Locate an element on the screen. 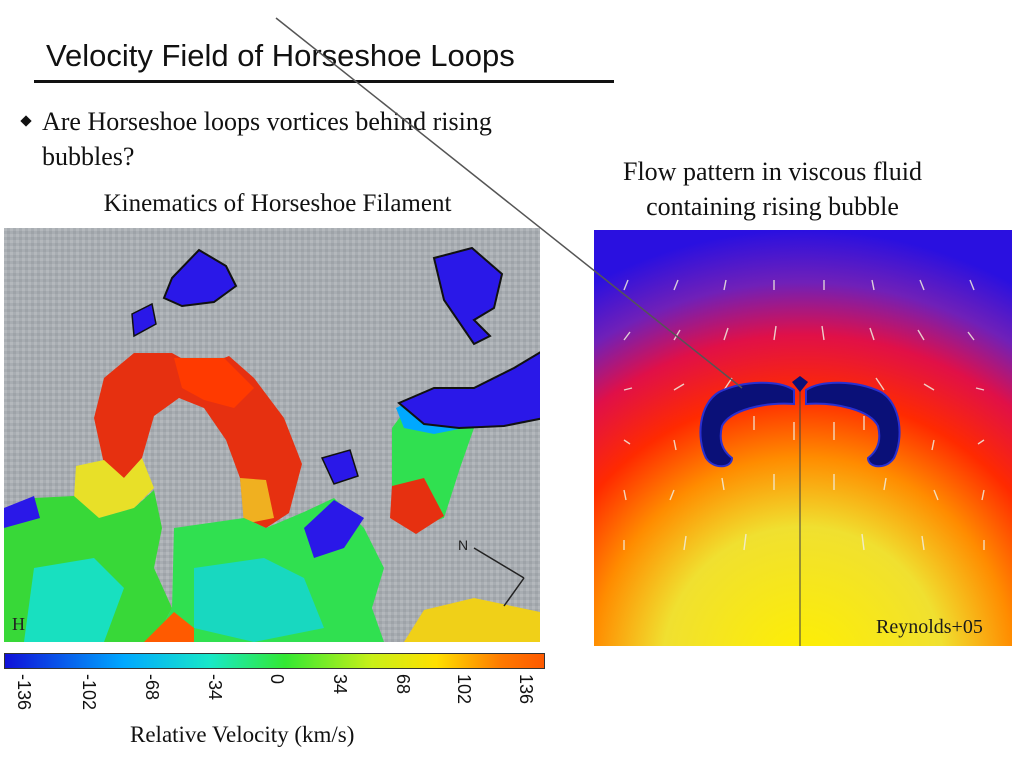 This screenshot has width=1024, height=768. title-underline is located at coordinates (324, 81).